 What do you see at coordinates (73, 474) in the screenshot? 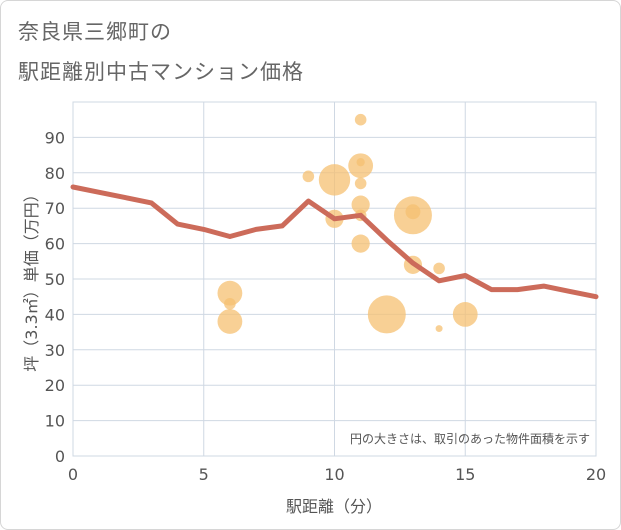
I see `x-tick-label: 0` at bounding box center [73, 474].